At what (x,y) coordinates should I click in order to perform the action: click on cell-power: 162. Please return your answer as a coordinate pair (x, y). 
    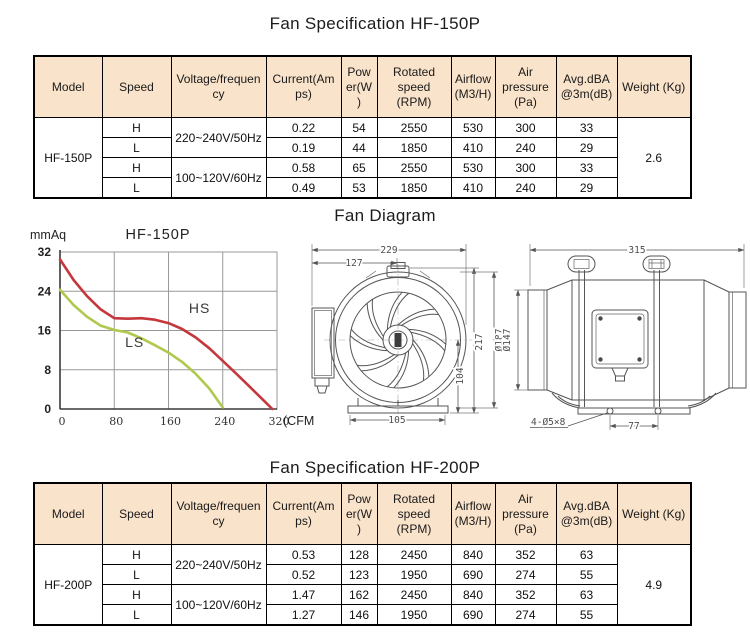
    Looking at the image, I should click on (359, 594).